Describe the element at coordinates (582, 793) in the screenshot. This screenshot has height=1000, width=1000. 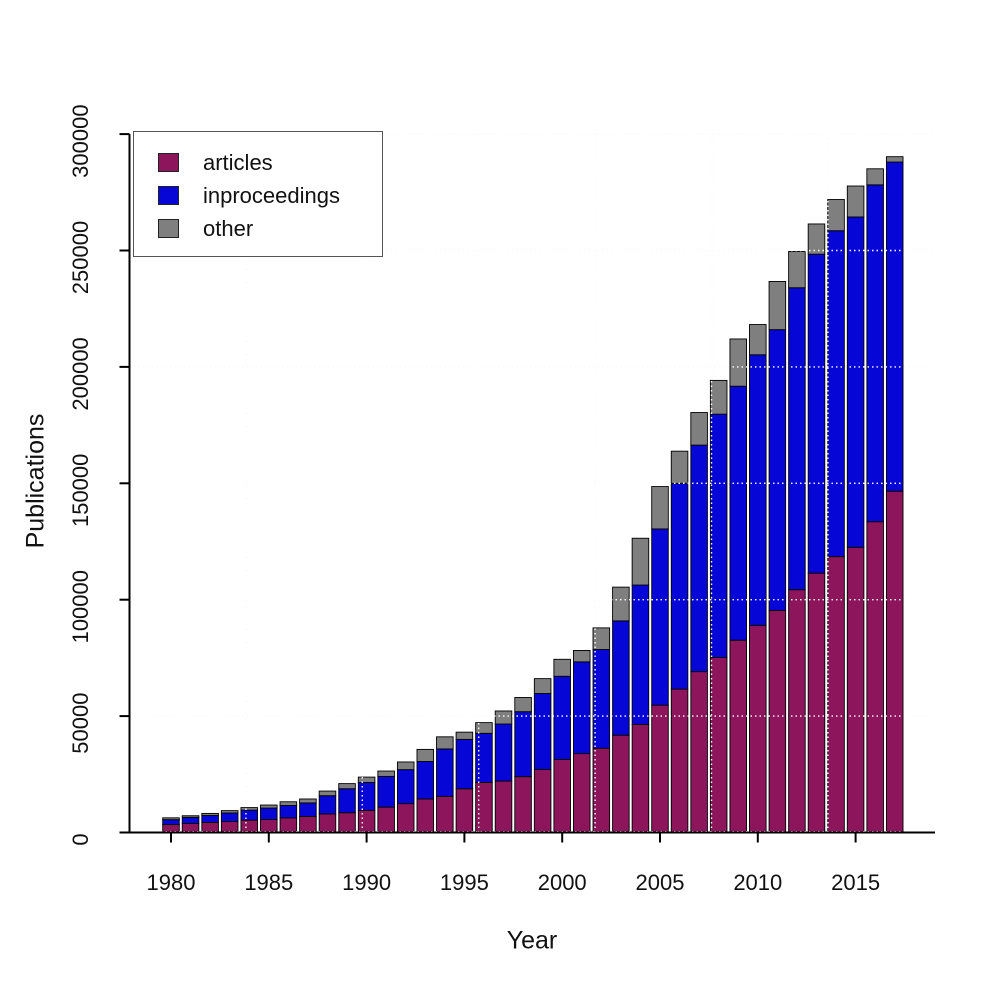
I see `bar-2001-articles` at that location.